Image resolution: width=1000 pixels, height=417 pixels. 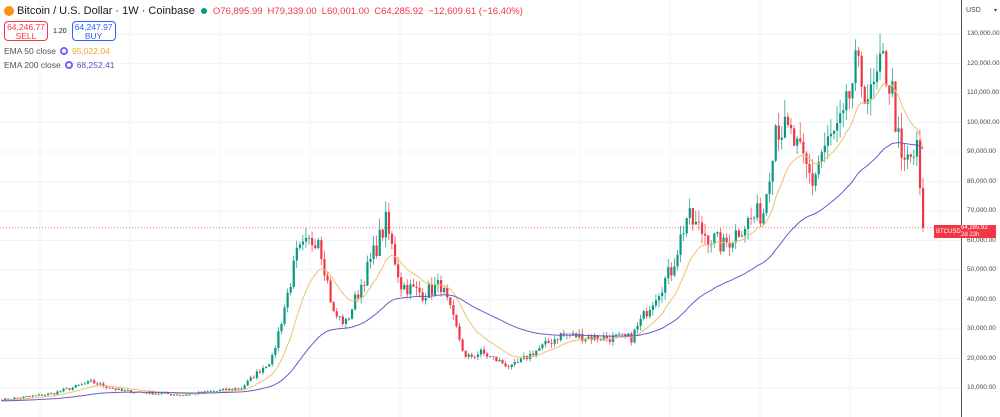 What do you see at coordinates (26, 27) in the screenshot?
I see `sell-price: 64,246.77` at bounding box center [26, 27].